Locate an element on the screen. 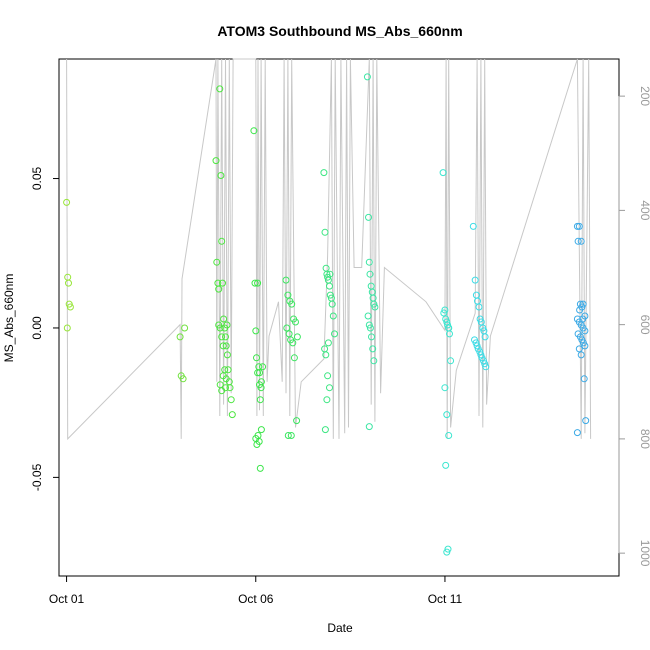 The image size is (650, 650). x-axis-label: Date is located at coordinates (340, 628).